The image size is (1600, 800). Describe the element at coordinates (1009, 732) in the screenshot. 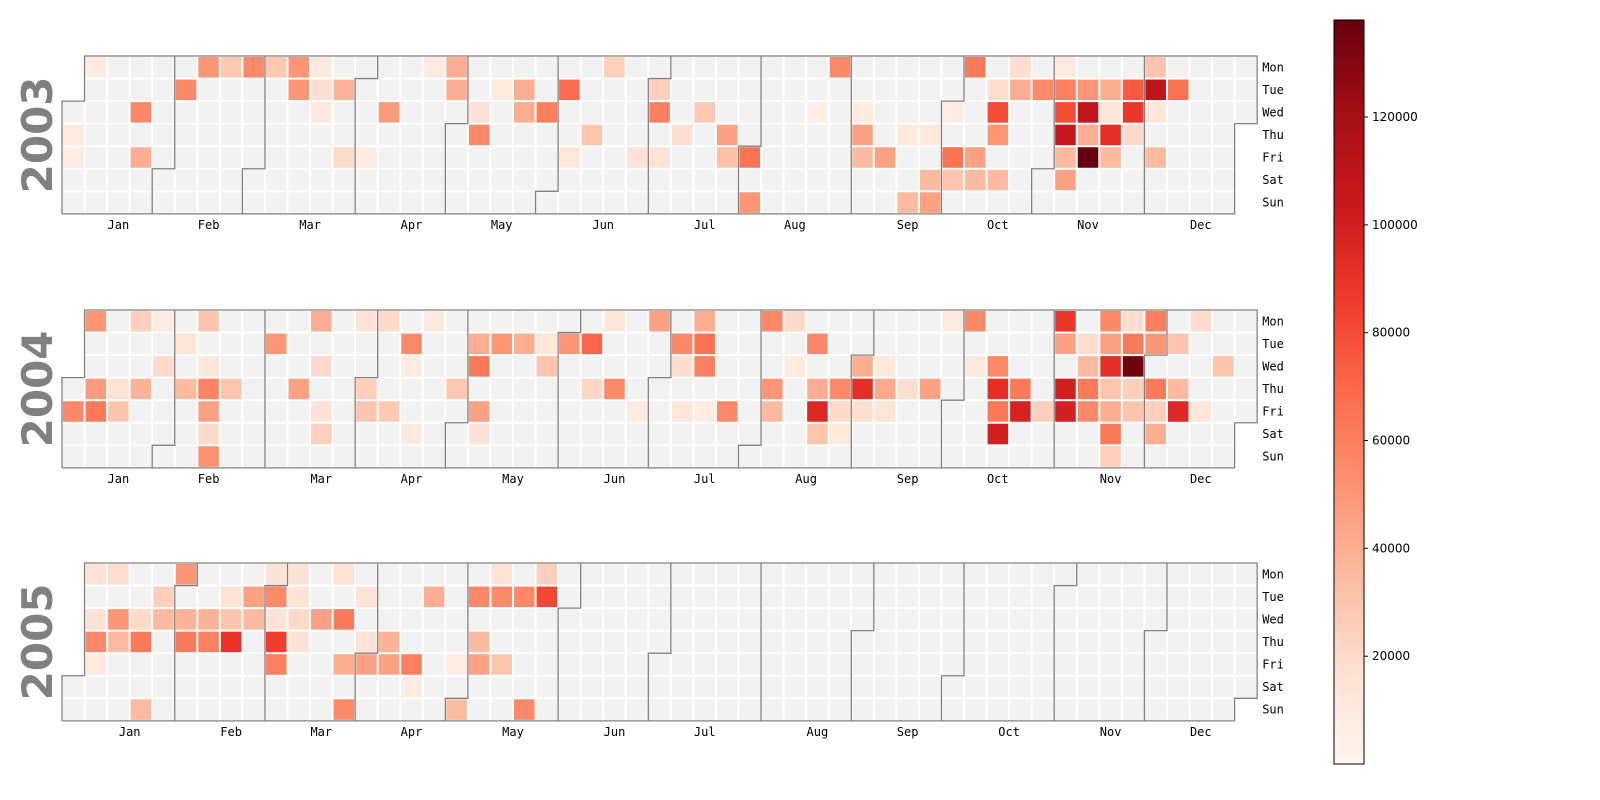

I see `month-label: Oct` at that location.